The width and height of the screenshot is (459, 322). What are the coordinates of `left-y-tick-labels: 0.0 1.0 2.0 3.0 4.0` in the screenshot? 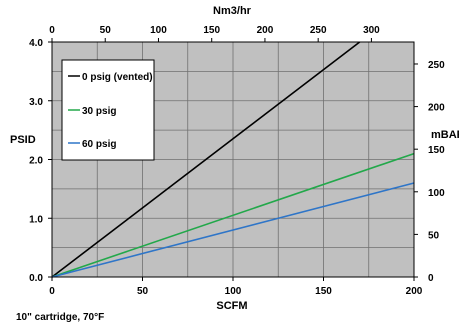 It's located at (40, 161).